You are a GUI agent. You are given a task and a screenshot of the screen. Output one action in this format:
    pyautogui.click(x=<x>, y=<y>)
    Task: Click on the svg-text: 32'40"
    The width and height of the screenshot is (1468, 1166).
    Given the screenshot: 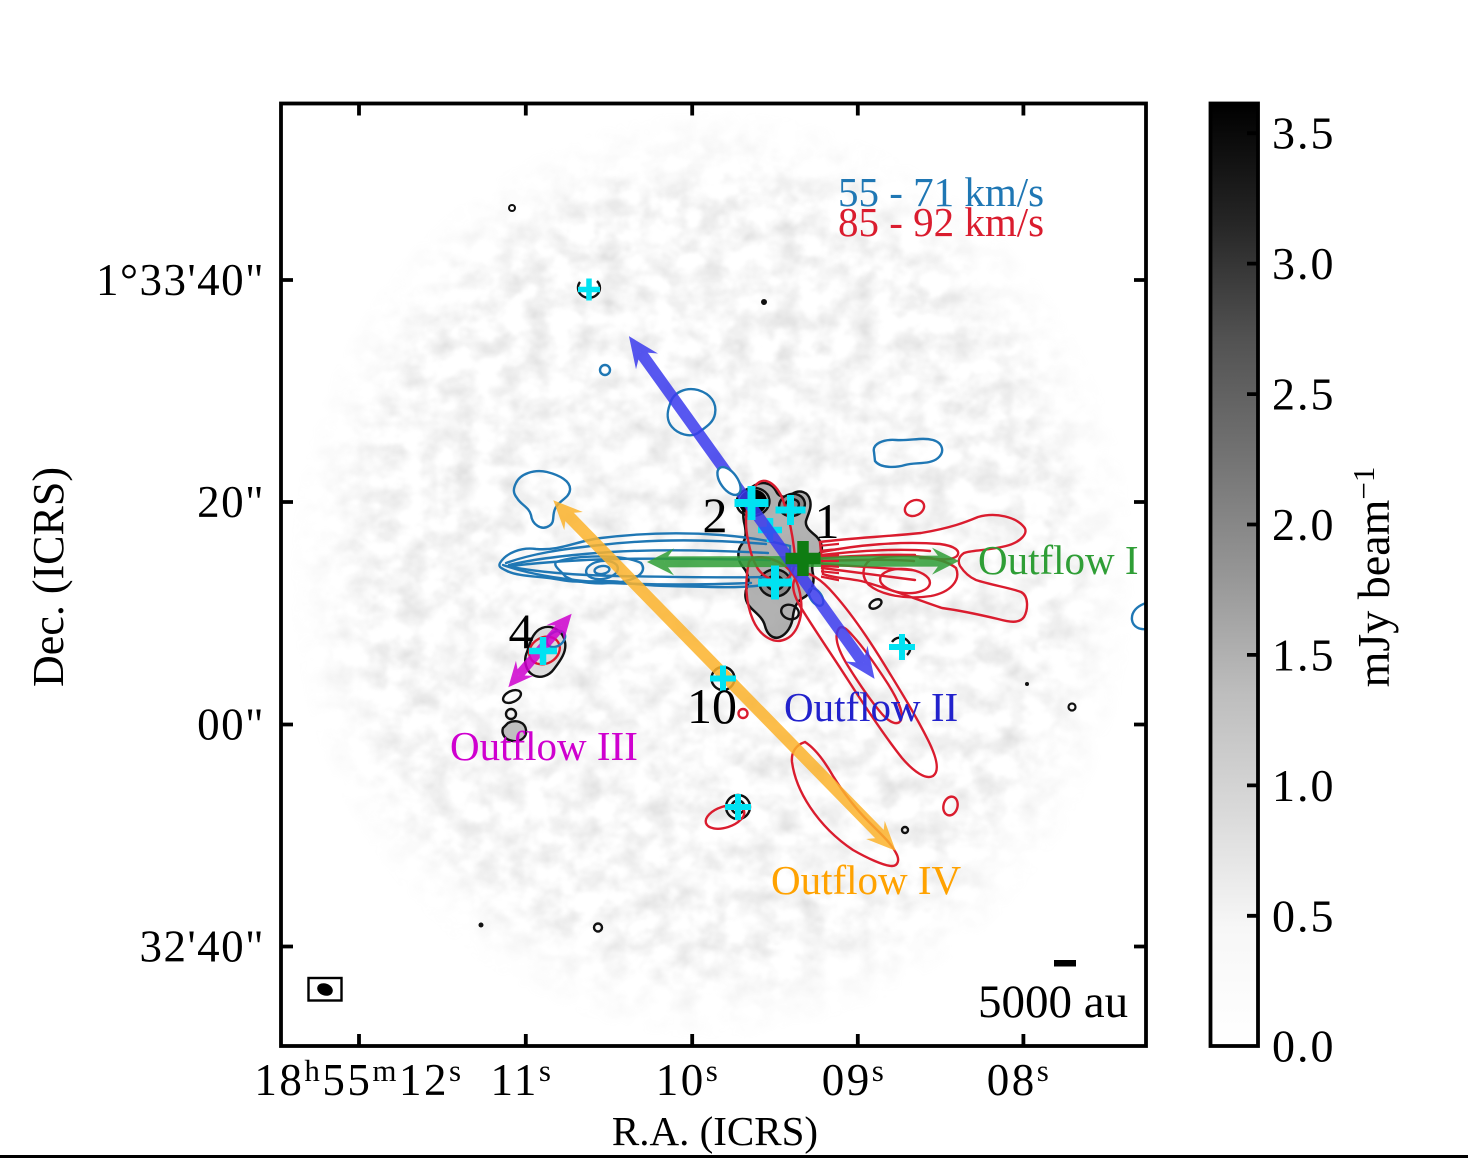 What is the action you would take?
    pyautogui.click(x=202, y=947)
    